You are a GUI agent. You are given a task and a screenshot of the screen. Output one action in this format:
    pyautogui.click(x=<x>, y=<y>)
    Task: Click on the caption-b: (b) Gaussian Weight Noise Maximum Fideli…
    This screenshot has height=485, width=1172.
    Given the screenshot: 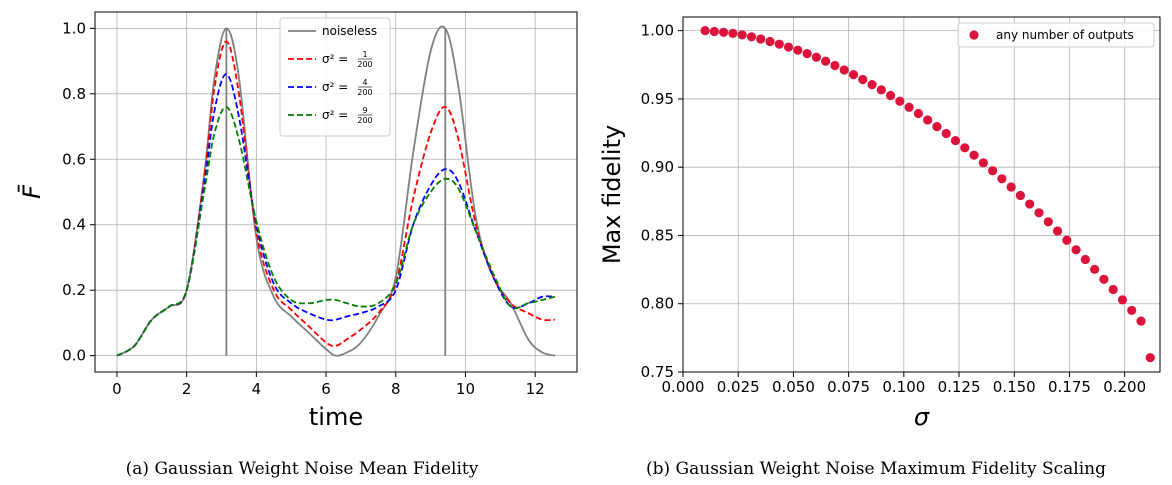 What is the action you would take?
    pyautogui.click(x=876, y=469)
    